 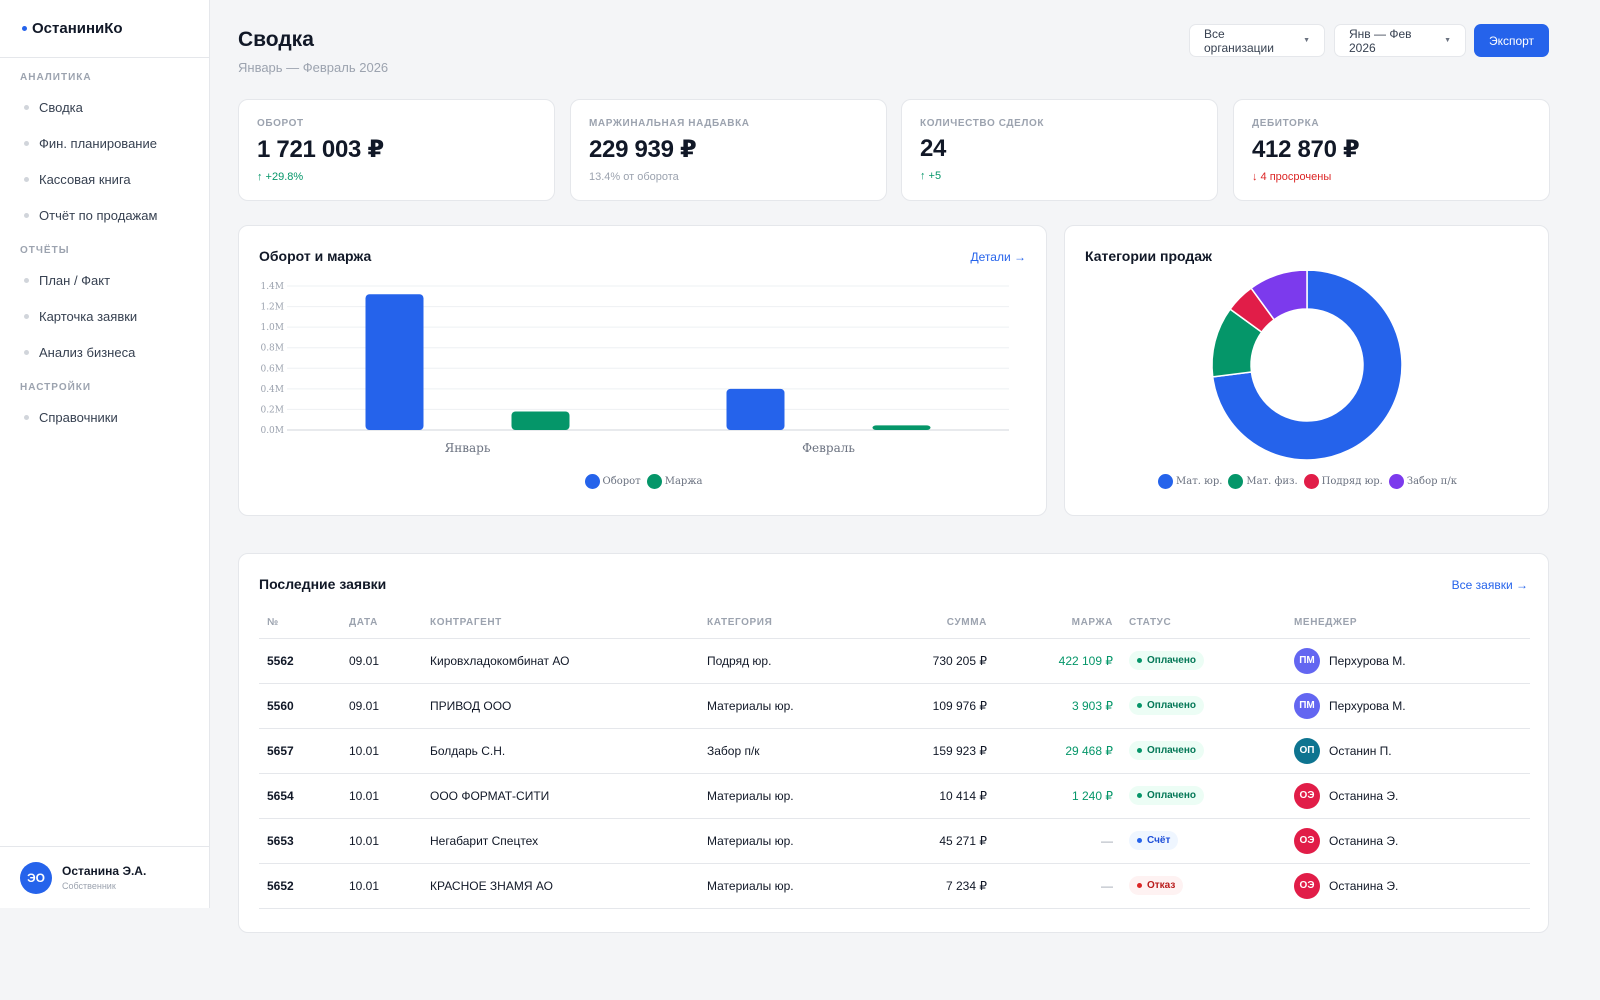 I want to click on avatar: ПМ, so click(x=1307, y=660).